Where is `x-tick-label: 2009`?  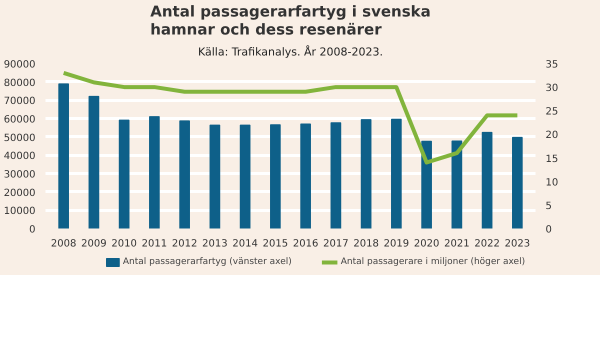 x-tick-label: 2009 is located at coordinates (94, 244).